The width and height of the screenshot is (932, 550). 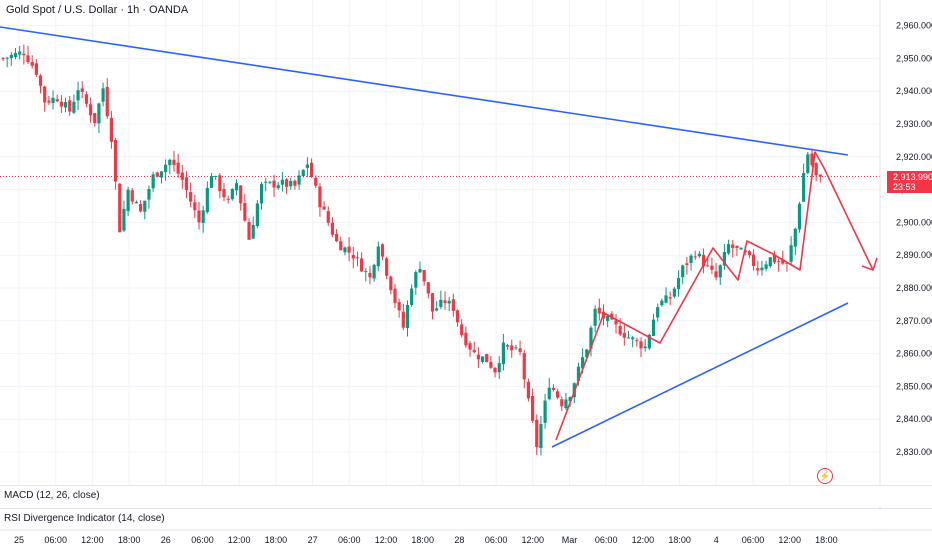 I want to click on macd-pane: MACD (12, 26, close), so click(x=466, y=495).